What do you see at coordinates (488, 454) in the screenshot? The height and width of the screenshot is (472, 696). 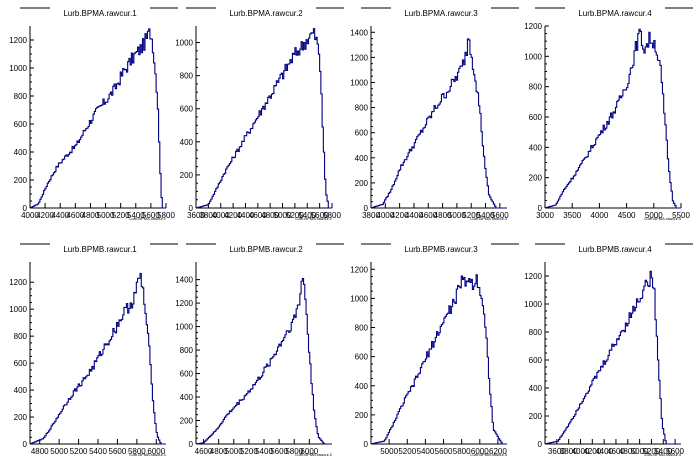 I see `x-axis-label: Lurb.BPMB.rawcur.3` at bounding box center [488, 454].